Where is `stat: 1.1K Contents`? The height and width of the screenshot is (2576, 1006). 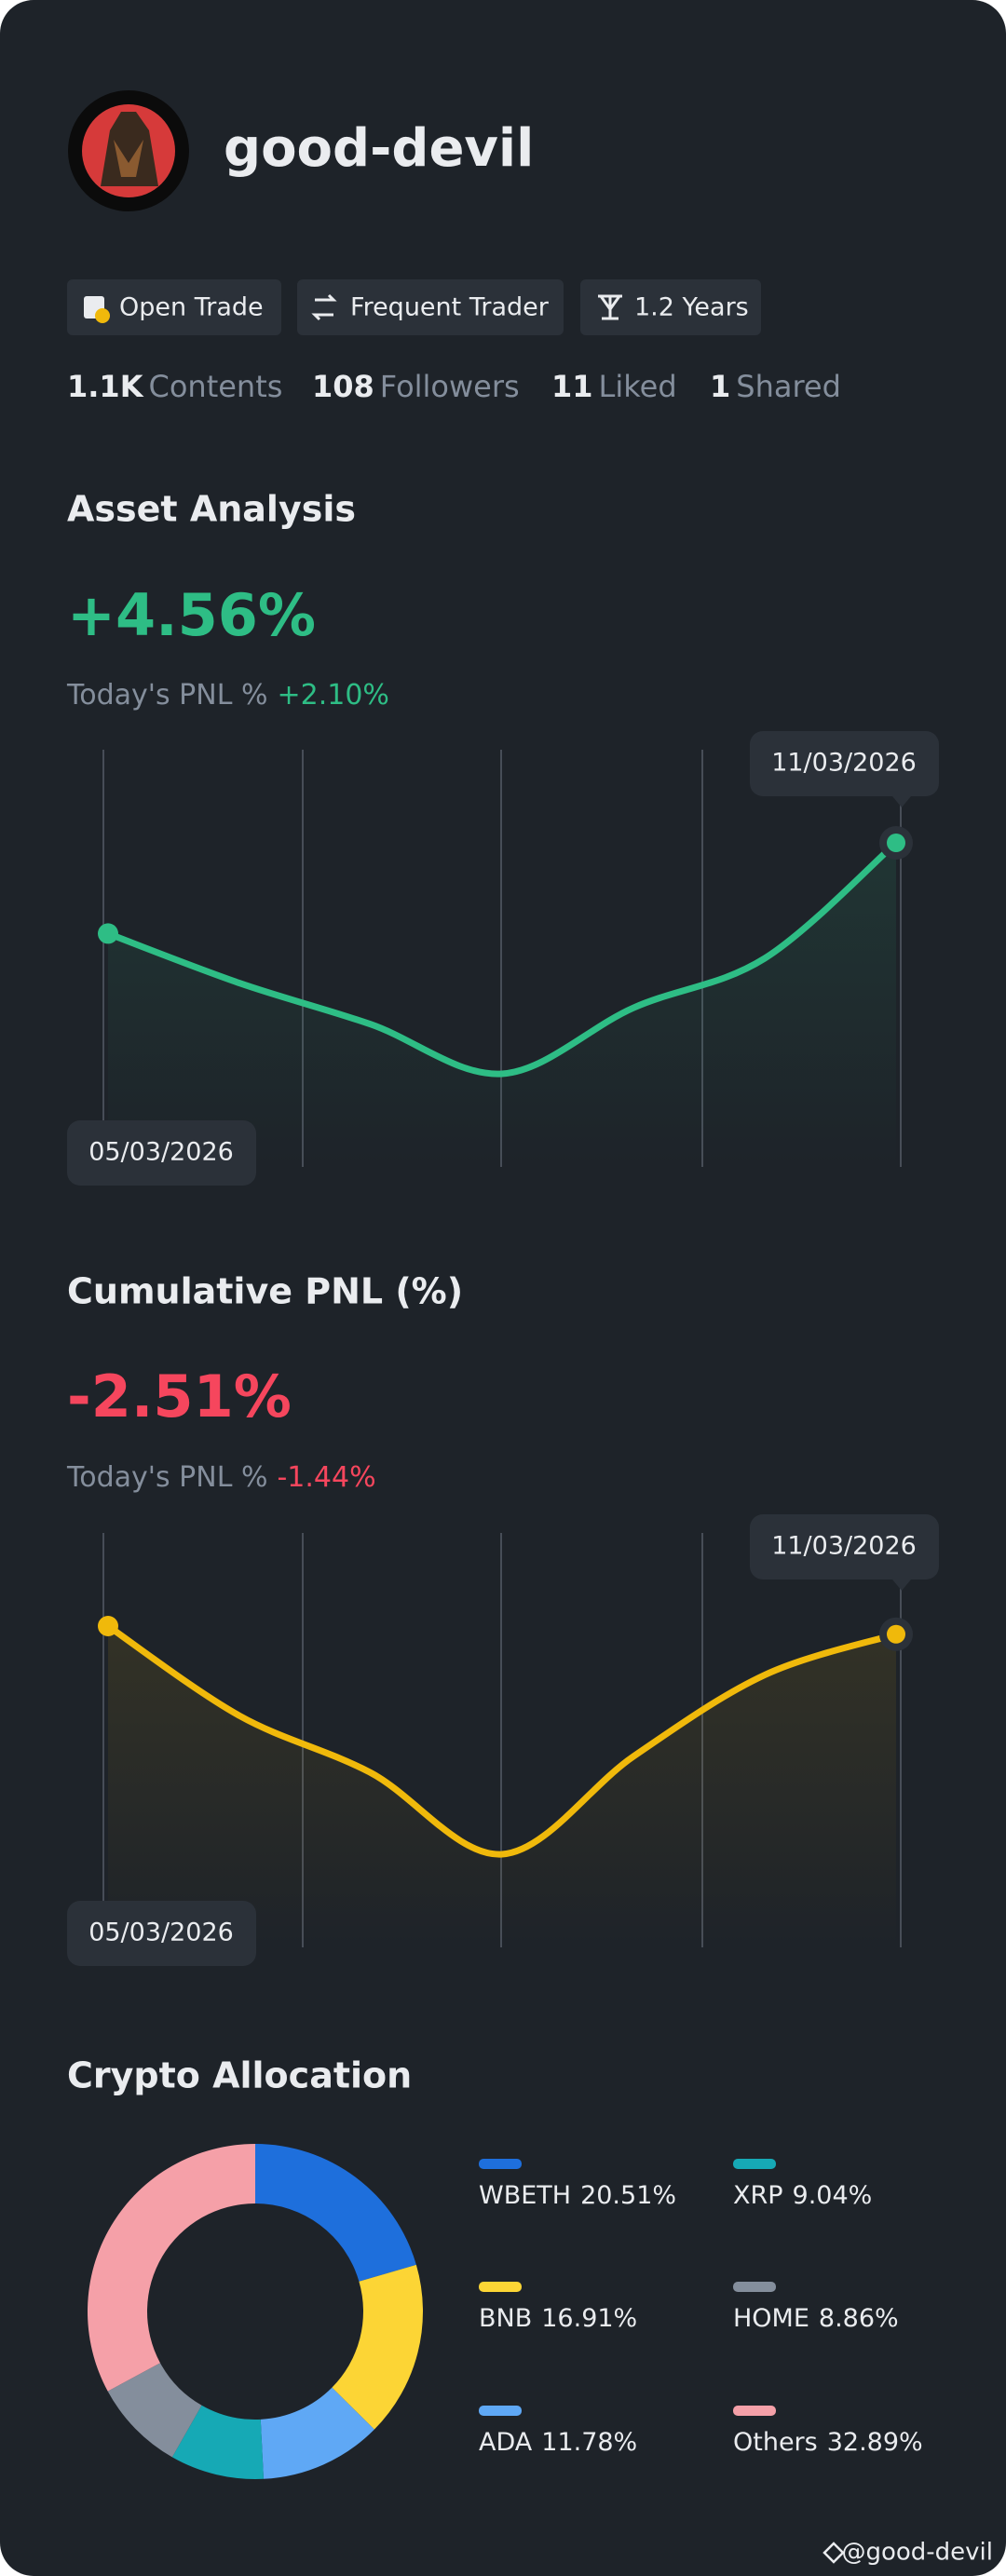
stat: 1.1K Contents is located at coordinates (174, 386).